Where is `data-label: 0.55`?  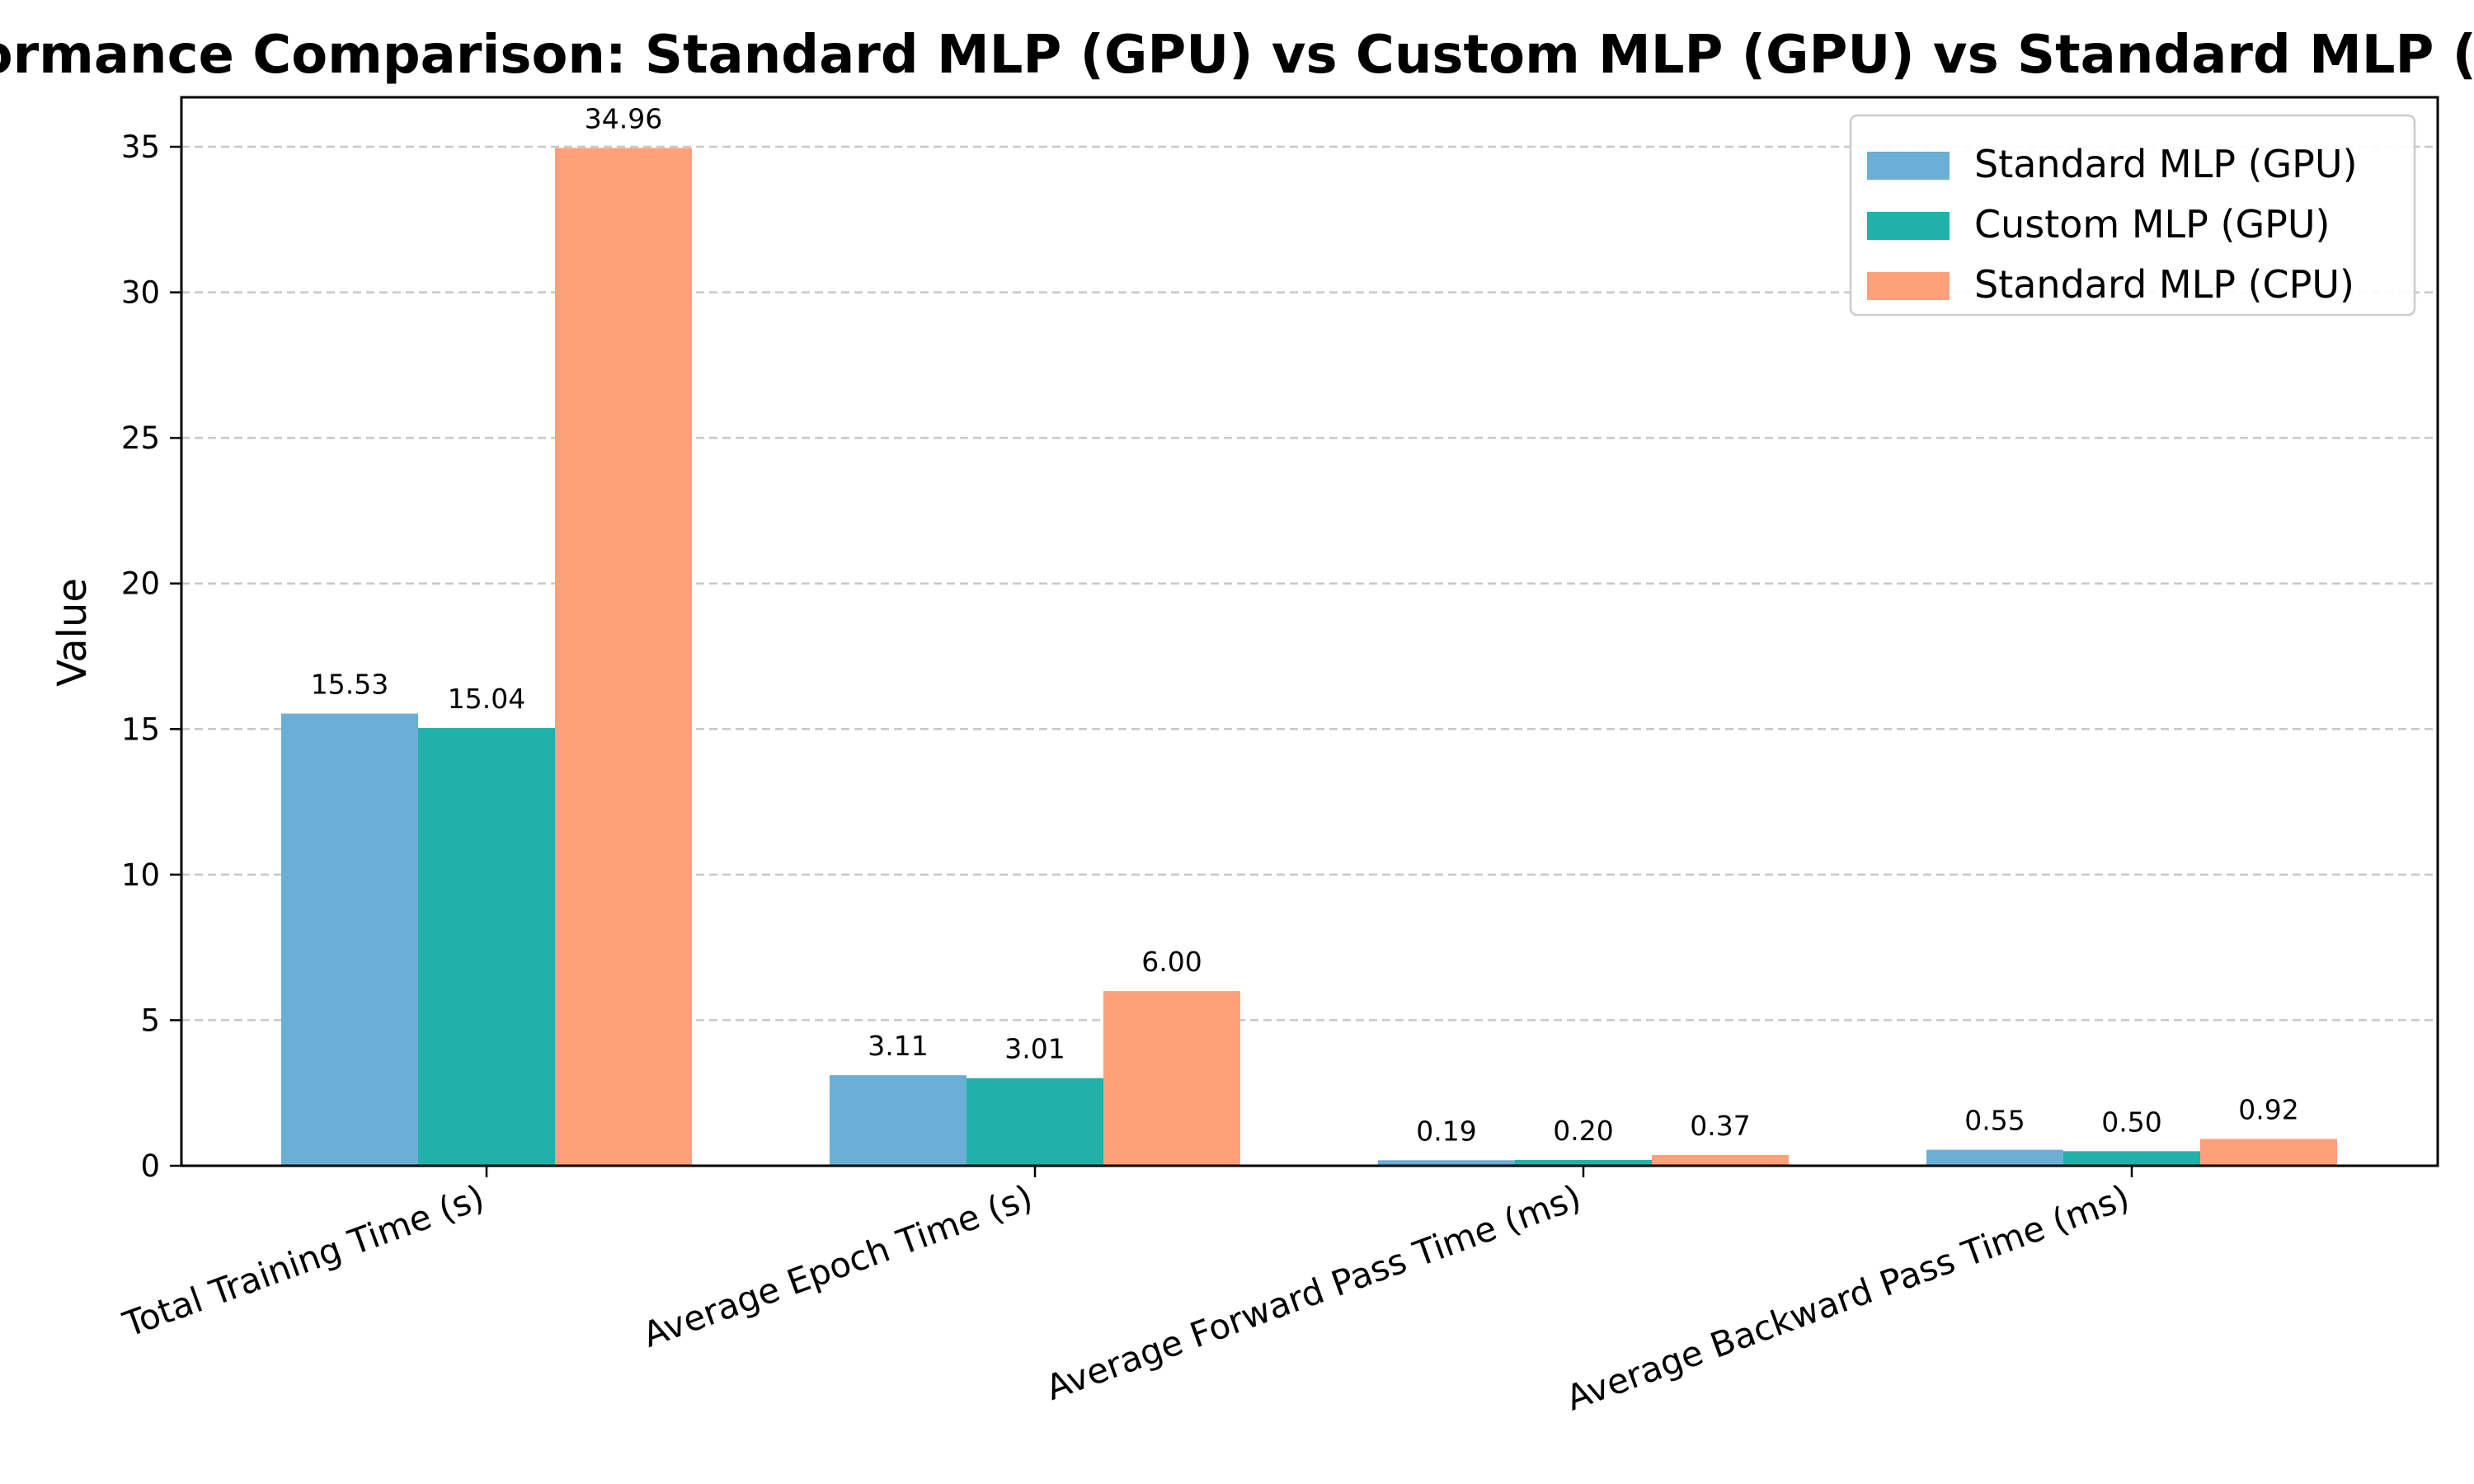
data-label: 0.55 is located at coordinates (1994, 1121).